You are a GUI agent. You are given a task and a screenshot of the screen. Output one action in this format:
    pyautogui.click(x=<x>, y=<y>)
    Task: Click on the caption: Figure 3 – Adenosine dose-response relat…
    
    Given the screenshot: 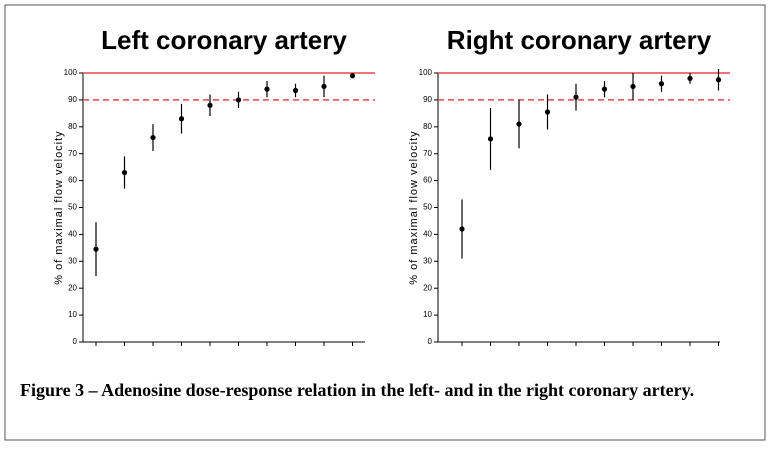 What is the action you would take?
    pyautogui.click(x=357, y=390)
    